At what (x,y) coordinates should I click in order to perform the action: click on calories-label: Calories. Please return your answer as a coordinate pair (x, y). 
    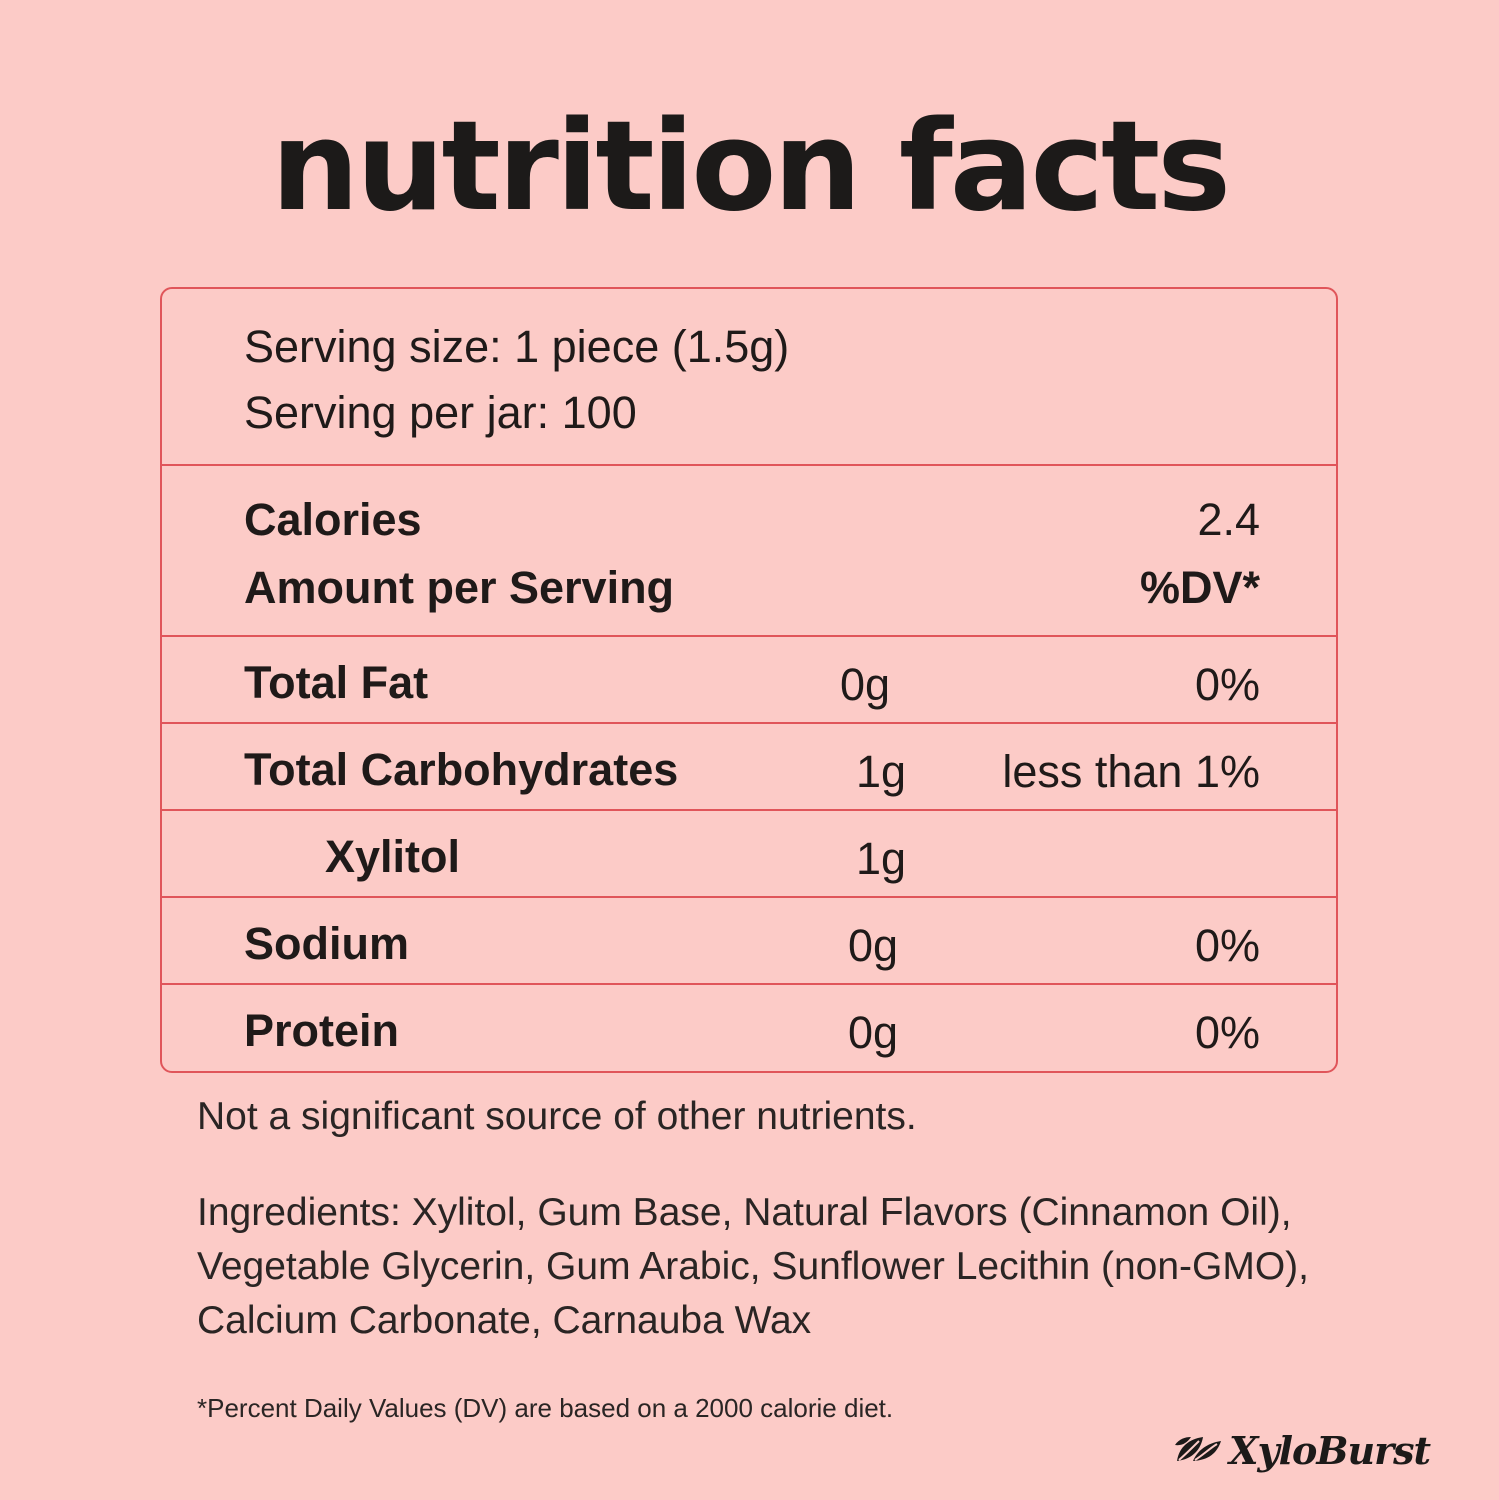
    Looking at the image, I should click on (333, 519).